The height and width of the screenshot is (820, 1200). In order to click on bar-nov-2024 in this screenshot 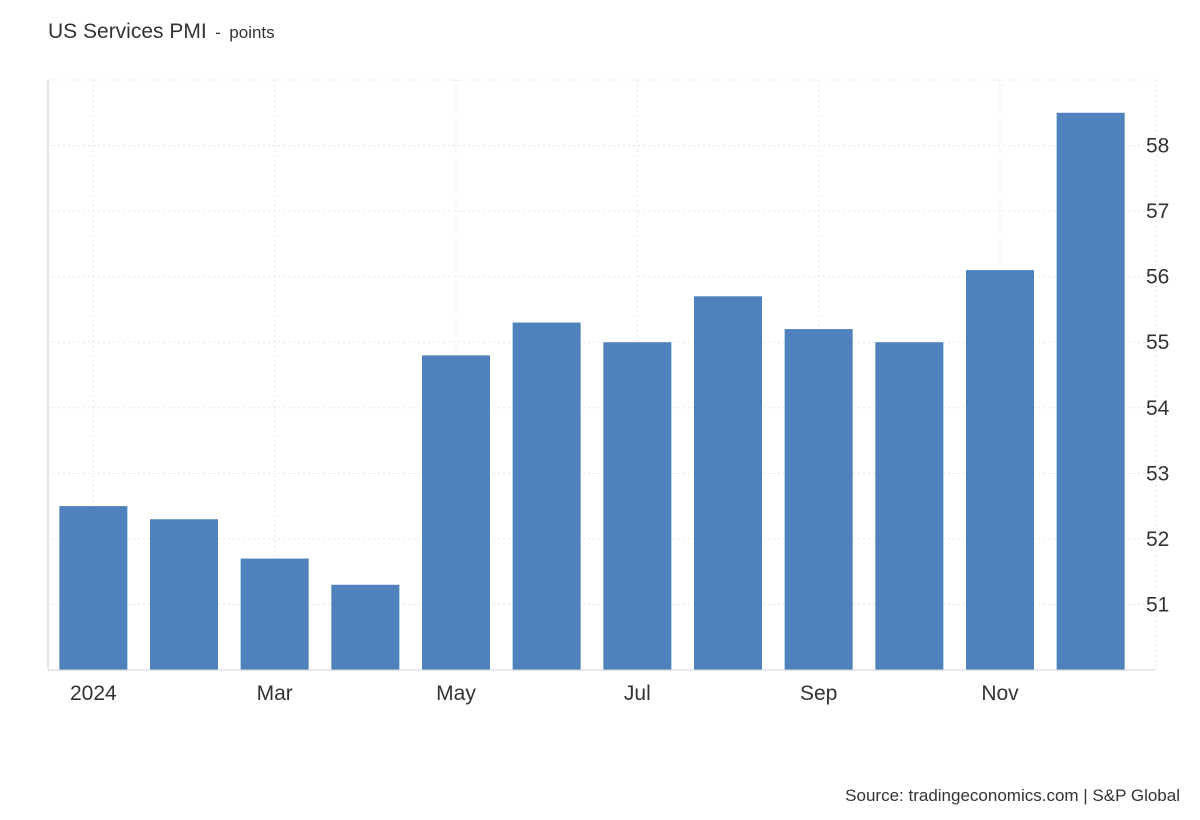, I will do `click(1000, 470)`.